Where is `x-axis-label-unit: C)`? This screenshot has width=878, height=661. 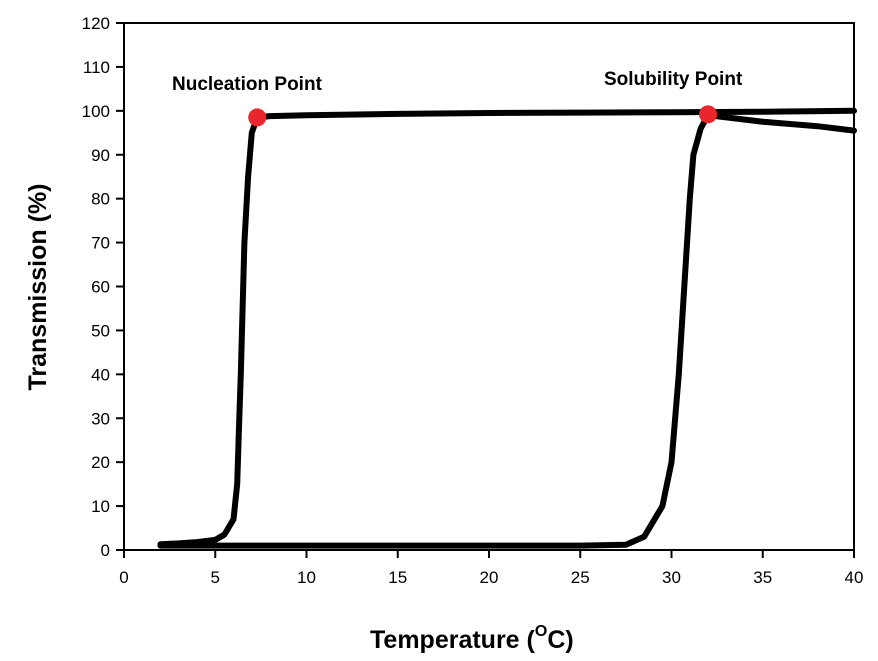
x-axis-label-unit: C) is located at coordinates (560, 640).